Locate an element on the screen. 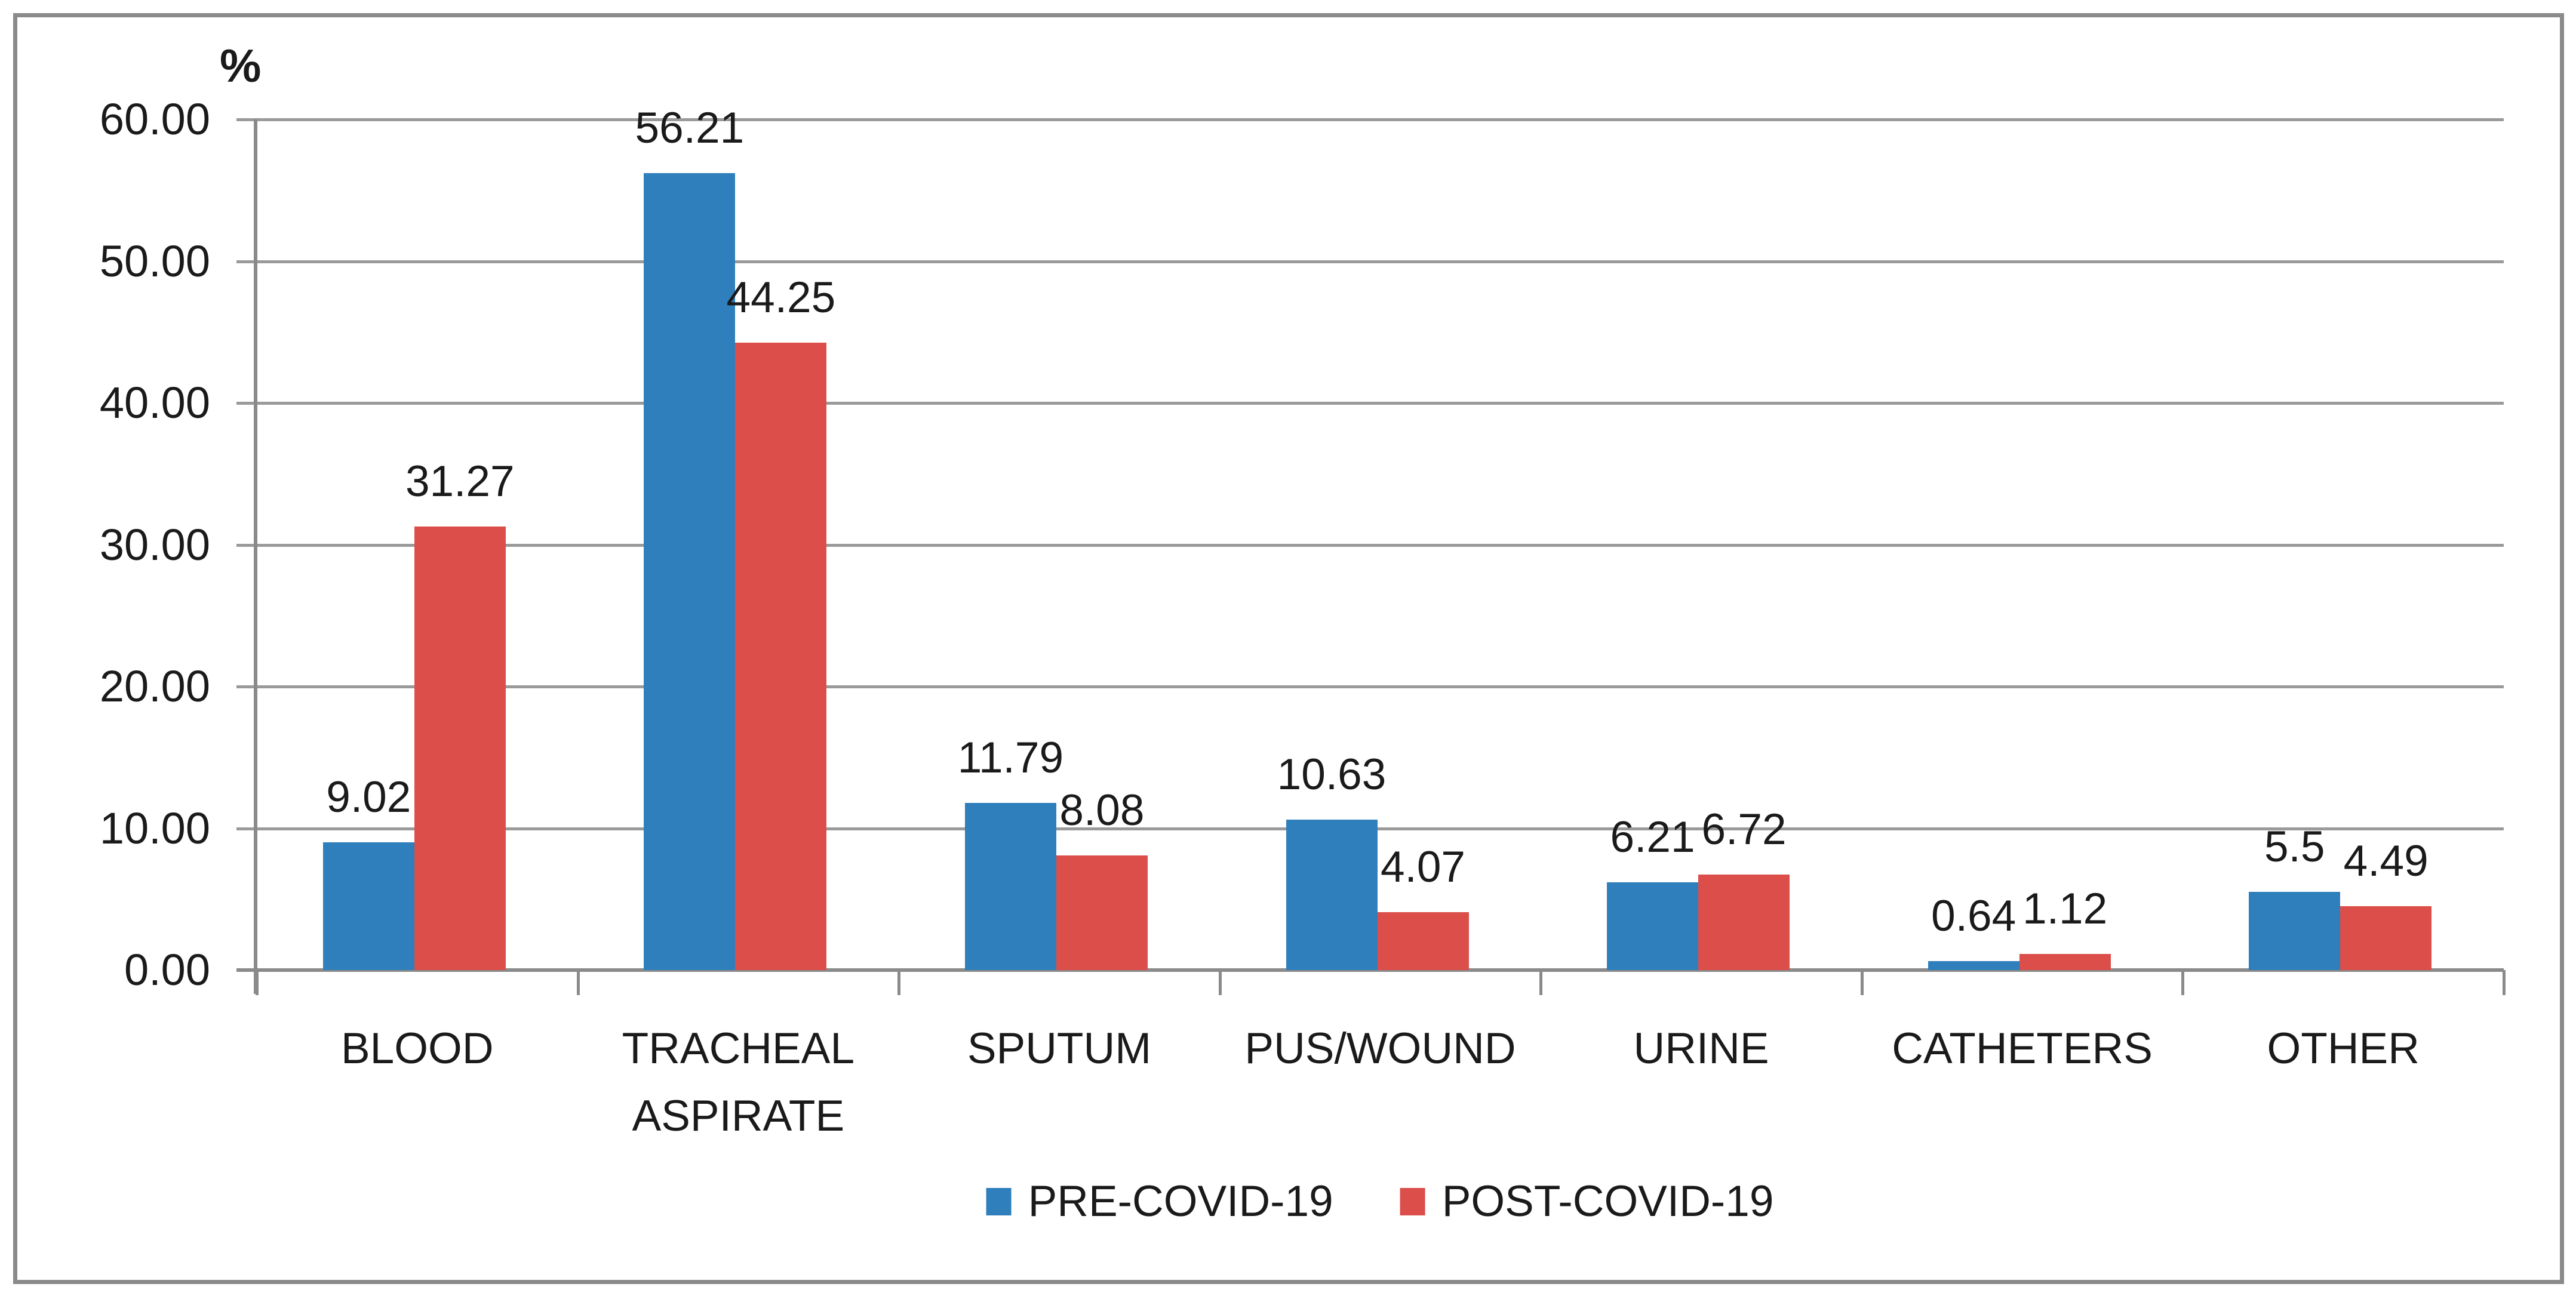 Image resolution: width=2576 pixels, height=1296 pixels. y-tick-label: 50.00 is located at coordinates (154, 261).